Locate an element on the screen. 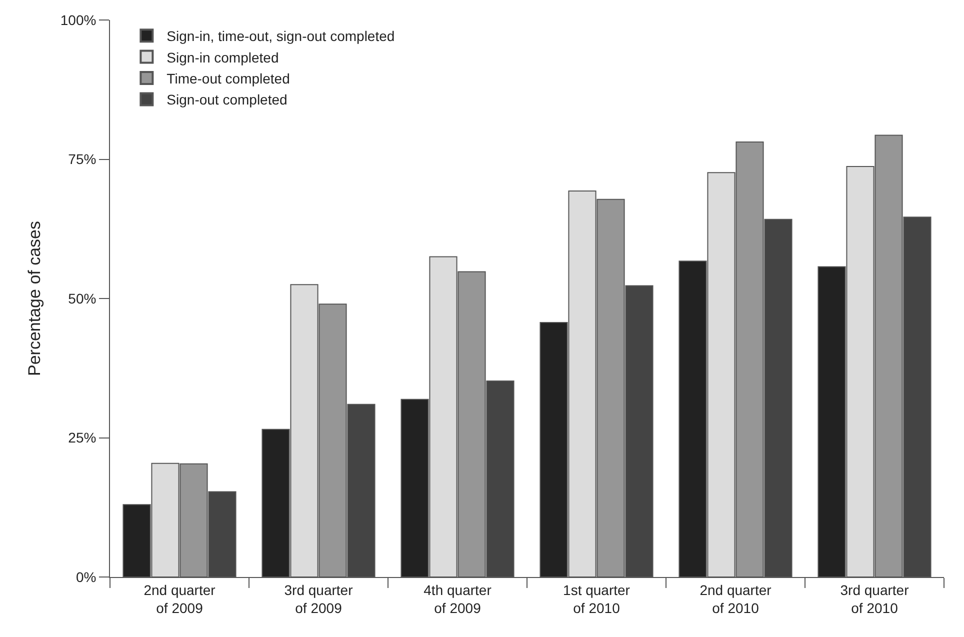 This screenshot has width=964, height=637. legend-label: Time-out completed is located at coordinates (228, 78).